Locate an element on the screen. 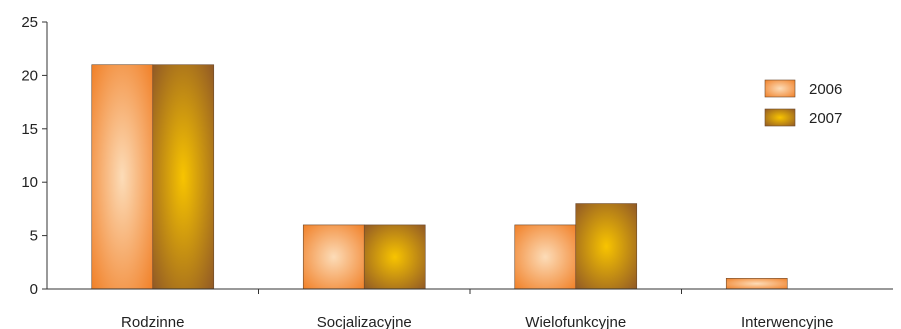 The image size is (901, 329). x-category-label: Socjalizacyjne is located at coordinates (364, 321).